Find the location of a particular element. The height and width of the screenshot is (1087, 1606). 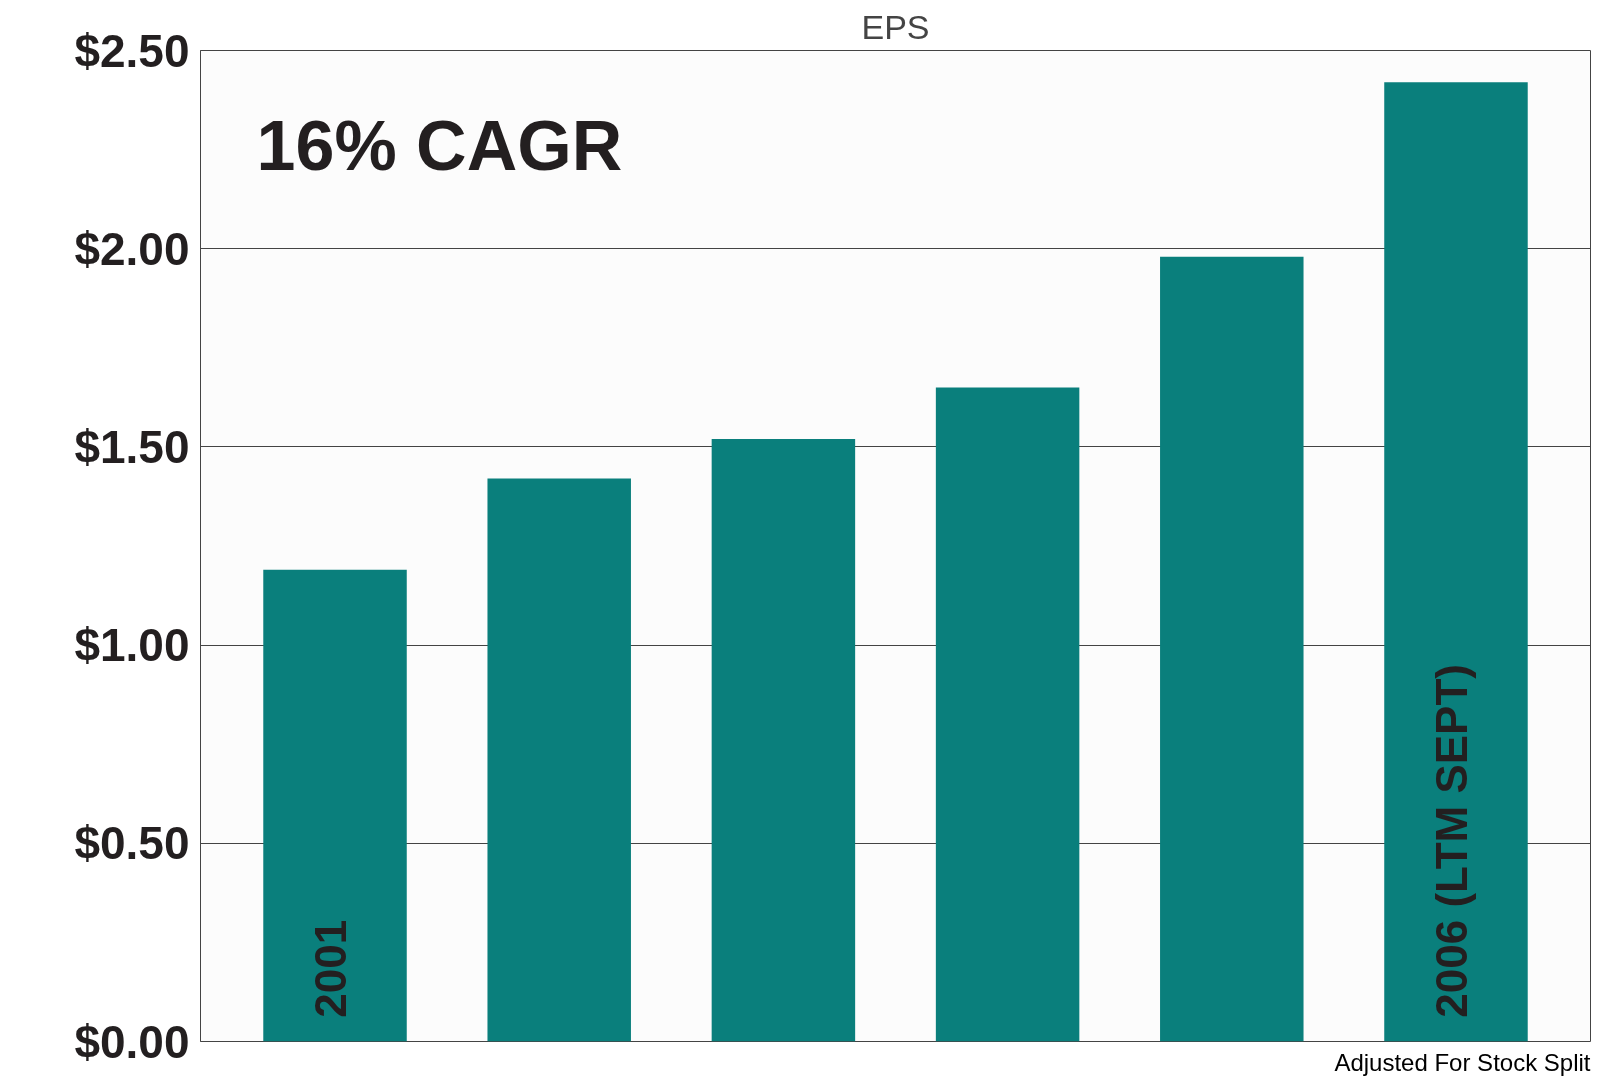

y-tick-label: $2.00 is located at coordinates (132, 248).